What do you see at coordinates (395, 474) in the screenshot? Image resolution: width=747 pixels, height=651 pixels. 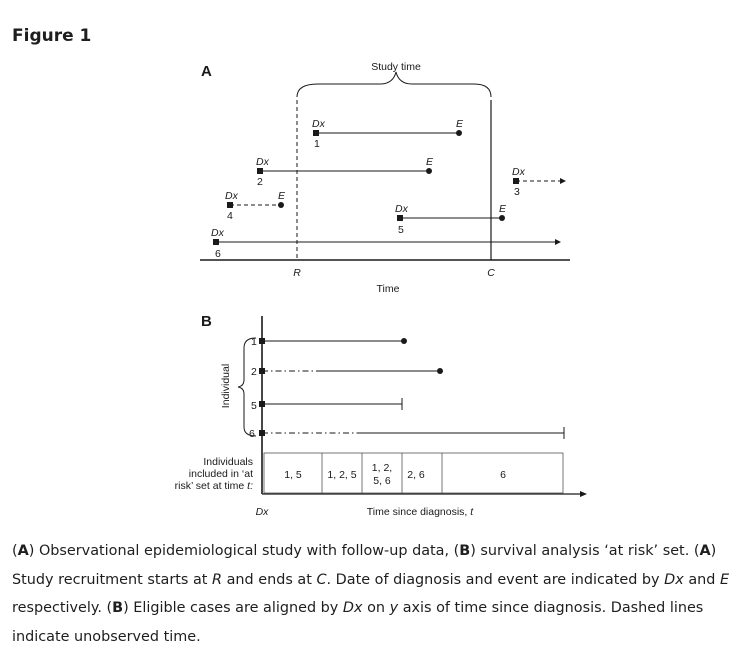 I see `risk-set-cells: 1, 5 1, 2, 5 1, 2, 5, 6 2, 6 6` at bounding box center [395, 474].